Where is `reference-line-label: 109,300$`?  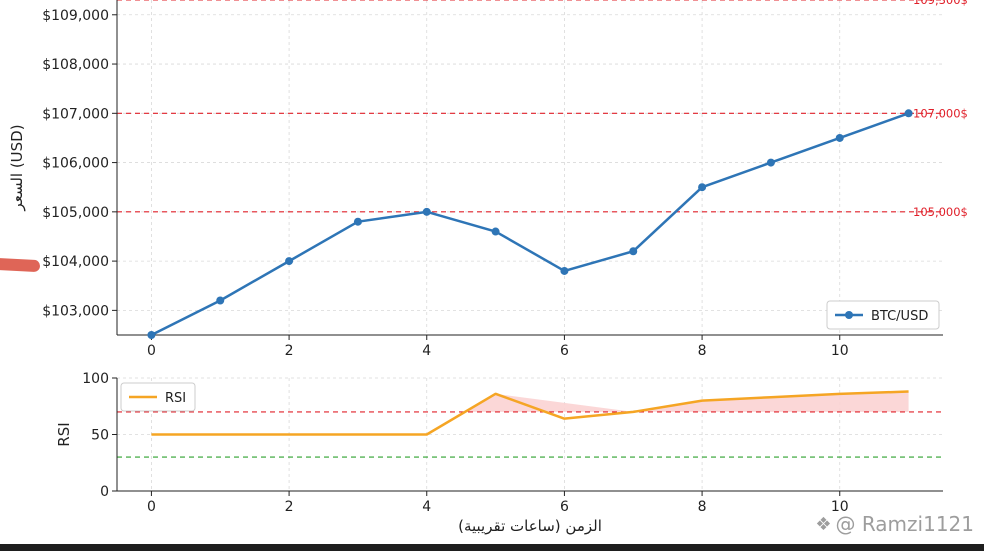 reference-line-label: 109,300$ is located at coordinates (940, 3).